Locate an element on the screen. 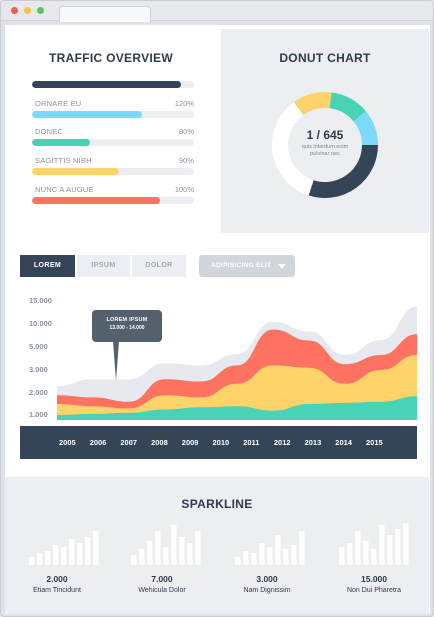 Image resolution: width=434 pixels, height=617 pixels. chevron-down-icon is located at coordinates (282, 266).